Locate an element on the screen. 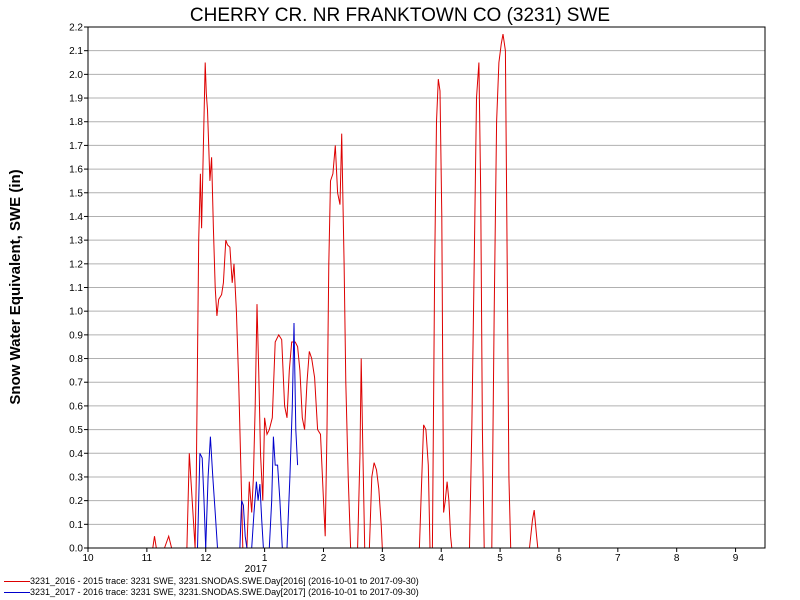 The width and height of the screenshot is (800, 600). y-tick-label: 0.5 is located at coordinates (76, 430).